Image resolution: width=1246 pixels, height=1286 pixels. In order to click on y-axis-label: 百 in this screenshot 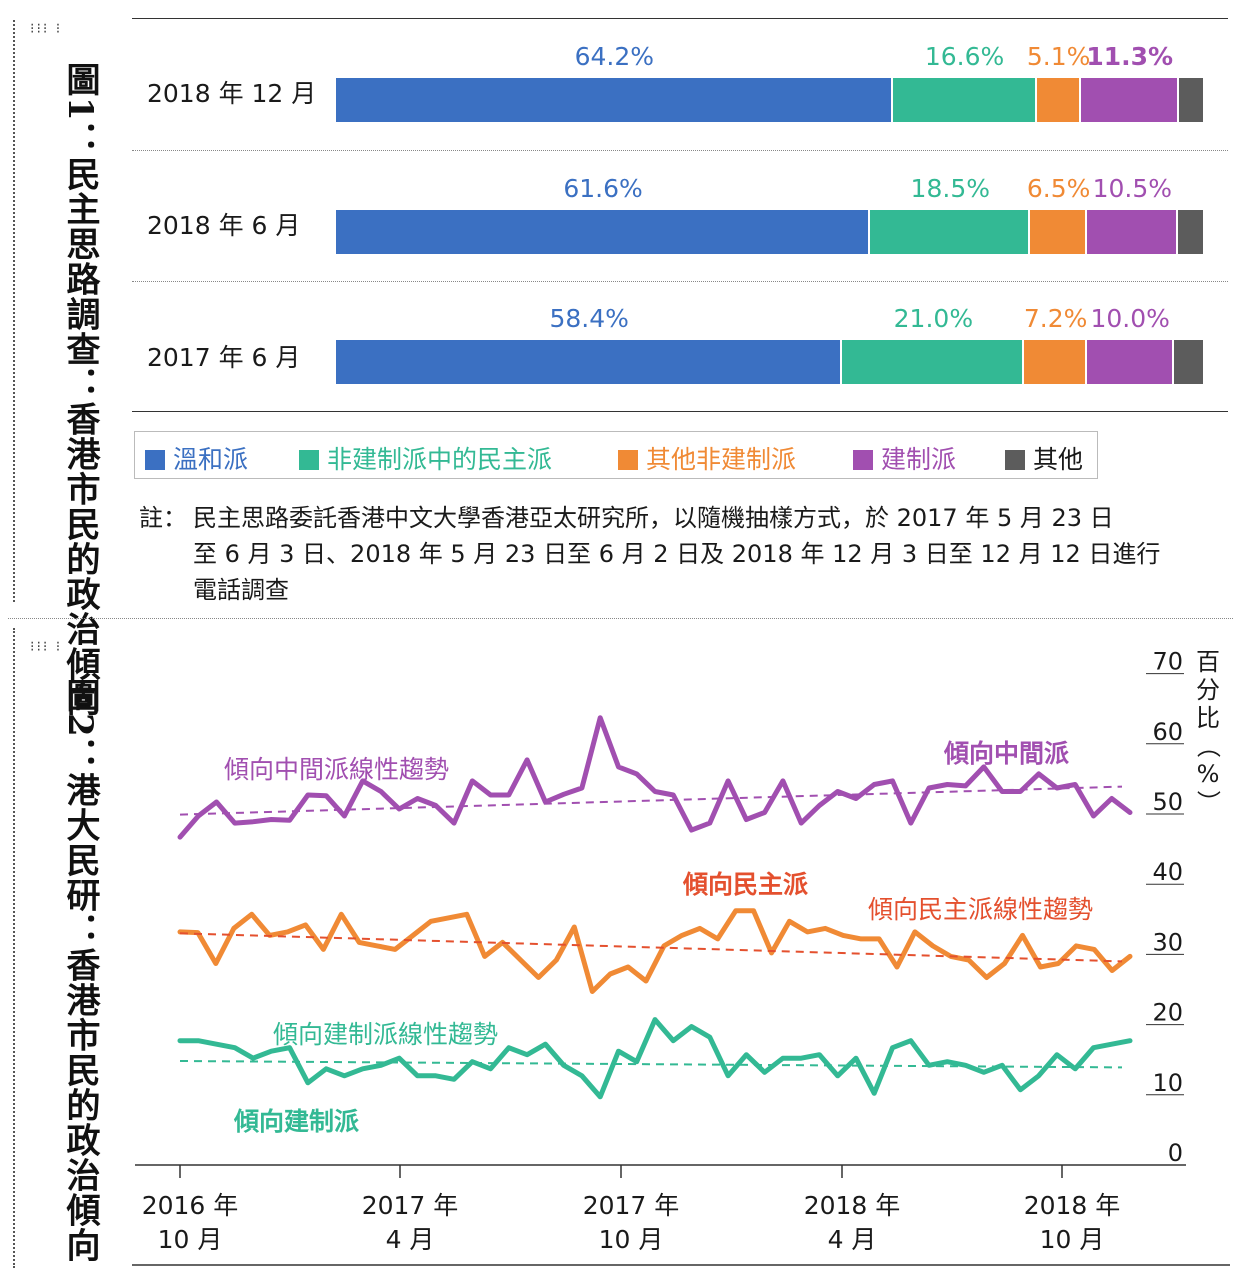, I will do `click(1208, 662)`.